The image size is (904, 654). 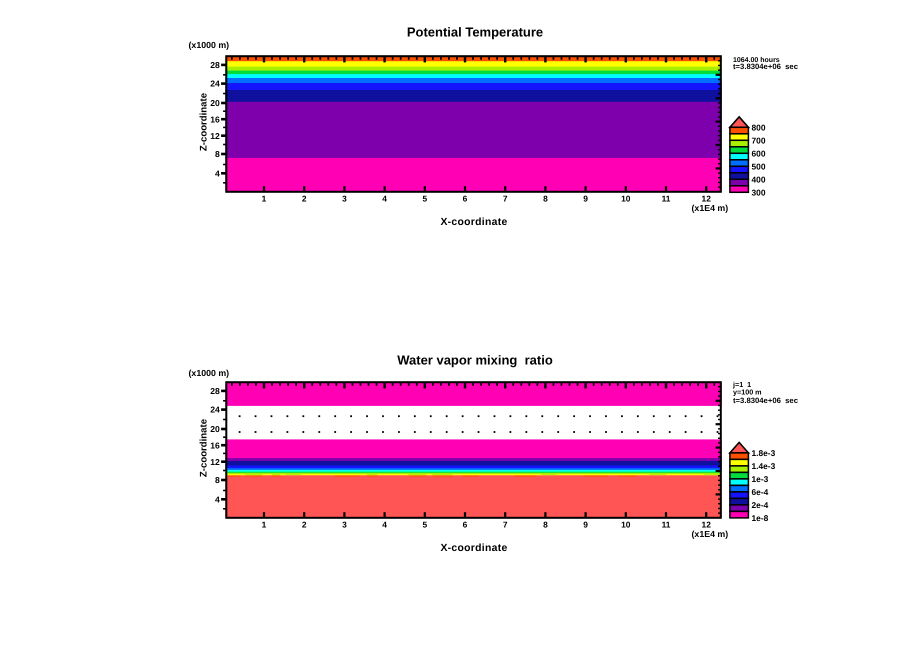 I want to click on svg-text: y=100 m, so click(x=747, y=392).